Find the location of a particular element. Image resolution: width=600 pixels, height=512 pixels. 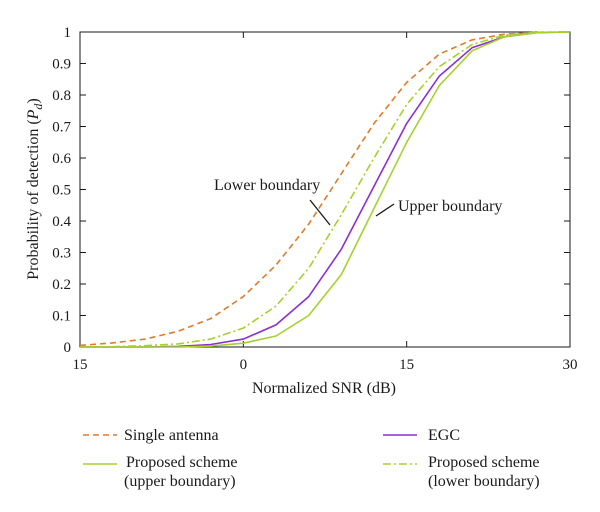

legend-label-proposed-upper-line2: (upper boundary) is located at coordinates (180, 481).